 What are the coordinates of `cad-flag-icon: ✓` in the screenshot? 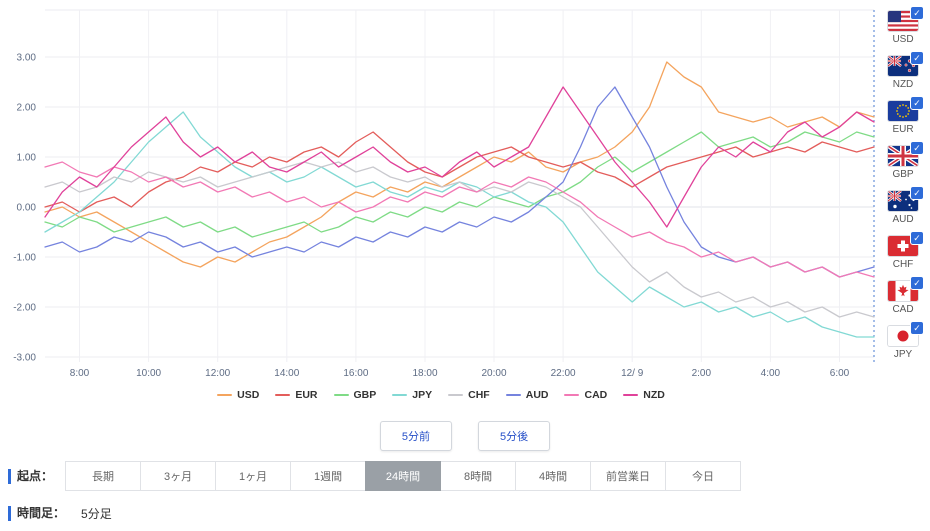 It's located at (906, 288).